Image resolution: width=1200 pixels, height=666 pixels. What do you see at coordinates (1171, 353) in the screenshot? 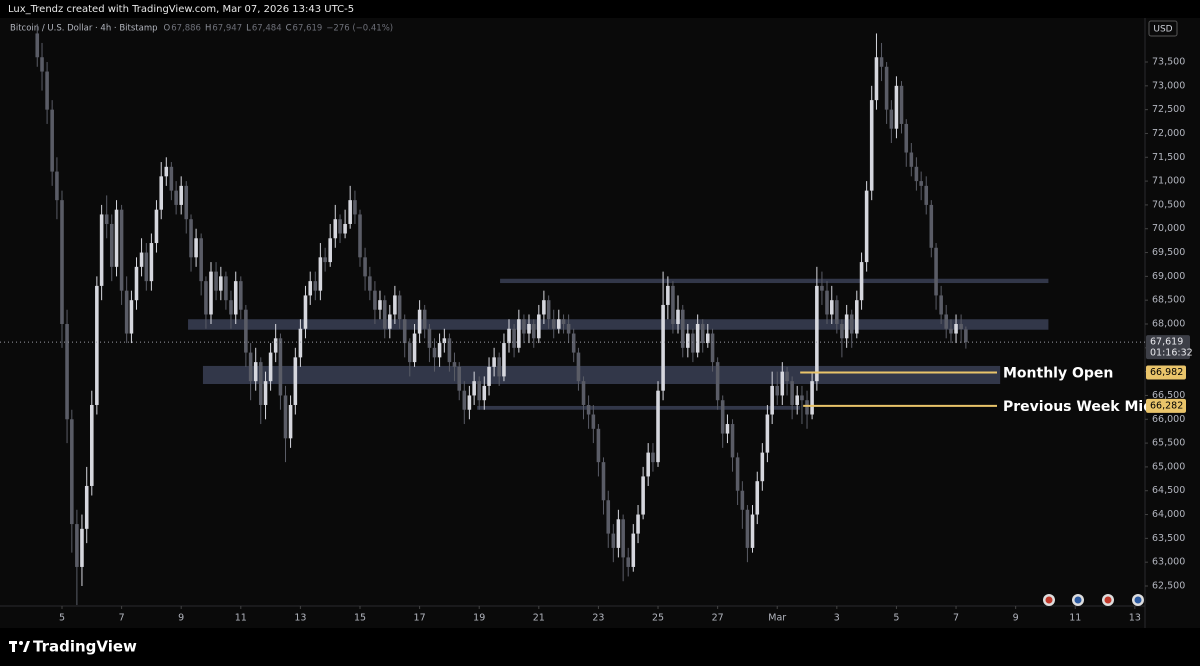
I see `countdown: 01:16:32` at bounding box center [1171, 353].